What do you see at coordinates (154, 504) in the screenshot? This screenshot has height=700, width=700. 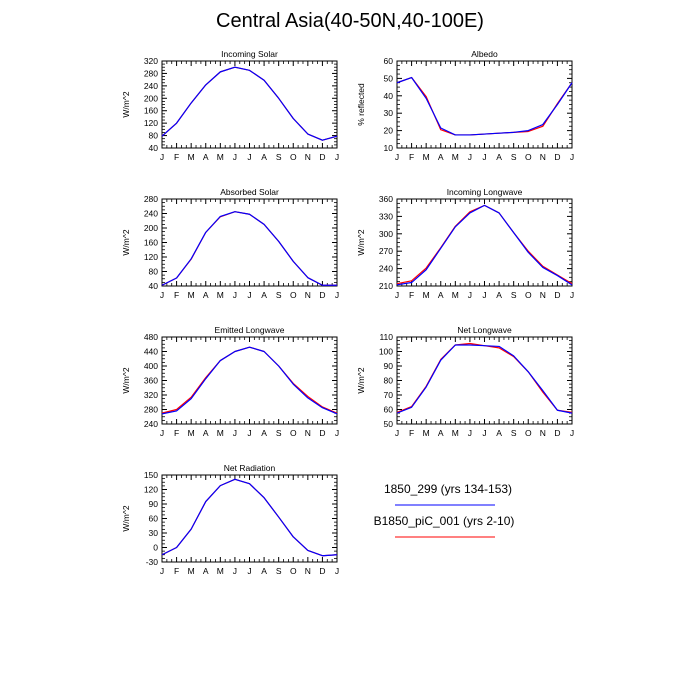 I see `y-tick-label: 90` at bounding box center [154, 504].